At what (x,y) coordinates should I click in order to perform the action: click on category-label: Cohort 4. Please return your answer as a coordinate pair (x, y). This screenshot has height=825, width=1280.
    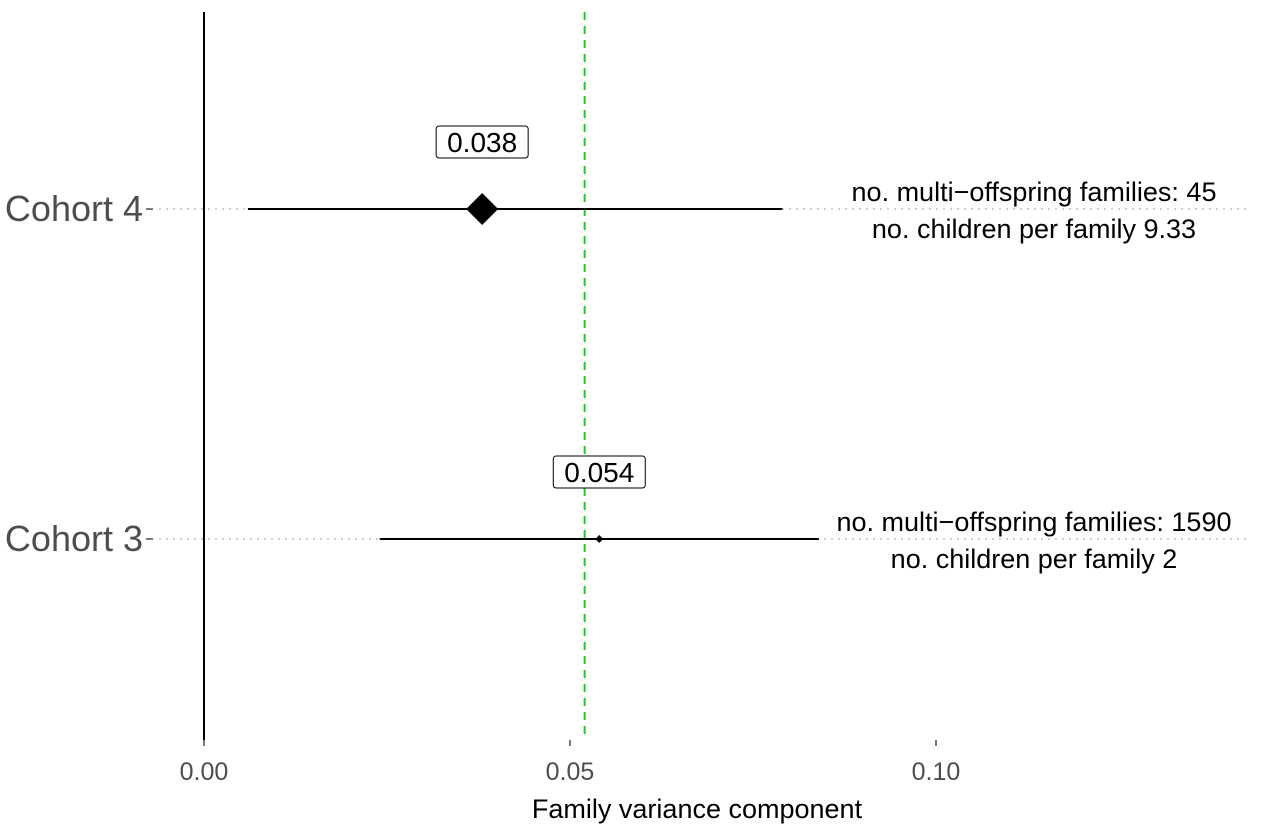
    Looking at the image, I should click on (74, 208).